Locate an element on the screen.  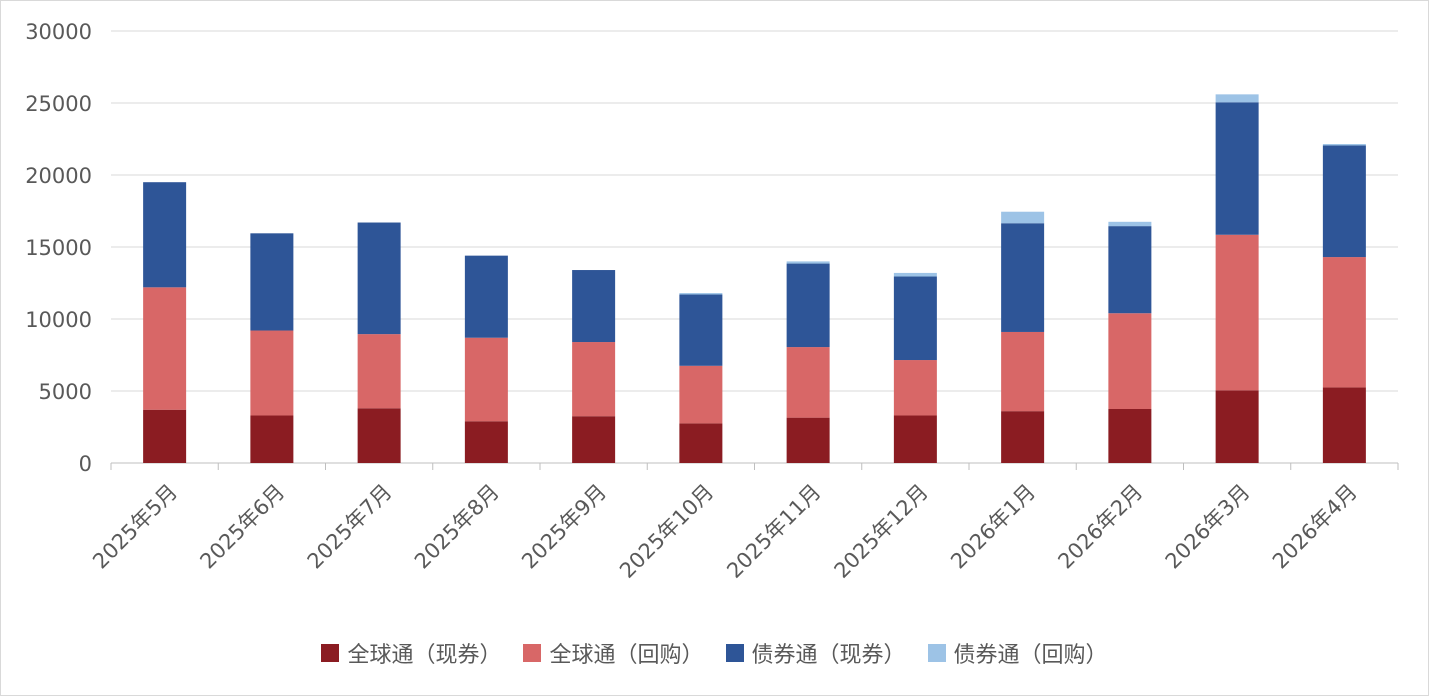
legend-label-2: 债券通（现券） is located at coordinates (828, 655).